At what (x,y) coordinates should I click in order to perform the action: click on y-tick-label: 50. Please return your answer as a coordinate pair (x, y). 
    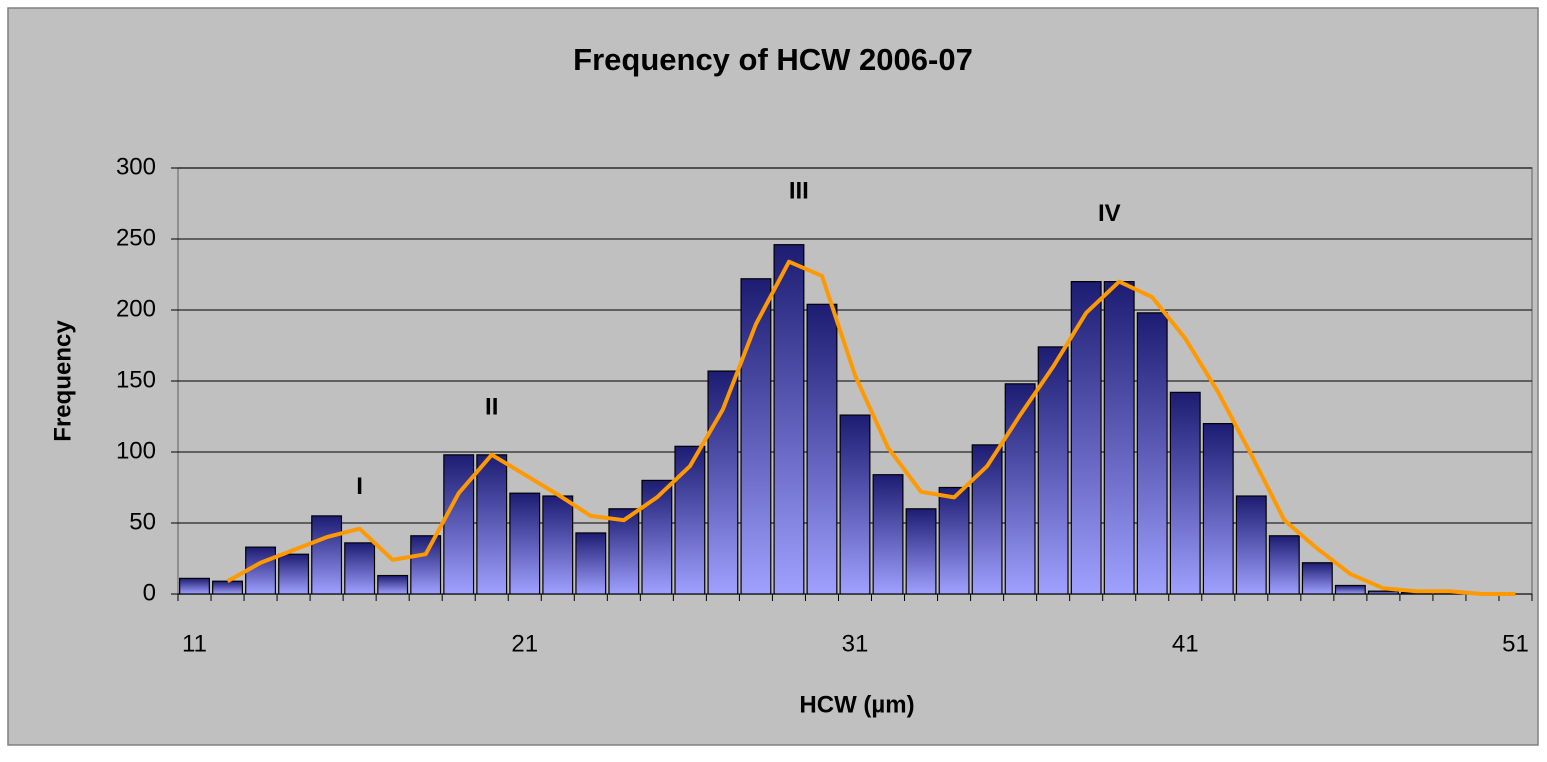
    Looking at the image, I should click on (142, 521).